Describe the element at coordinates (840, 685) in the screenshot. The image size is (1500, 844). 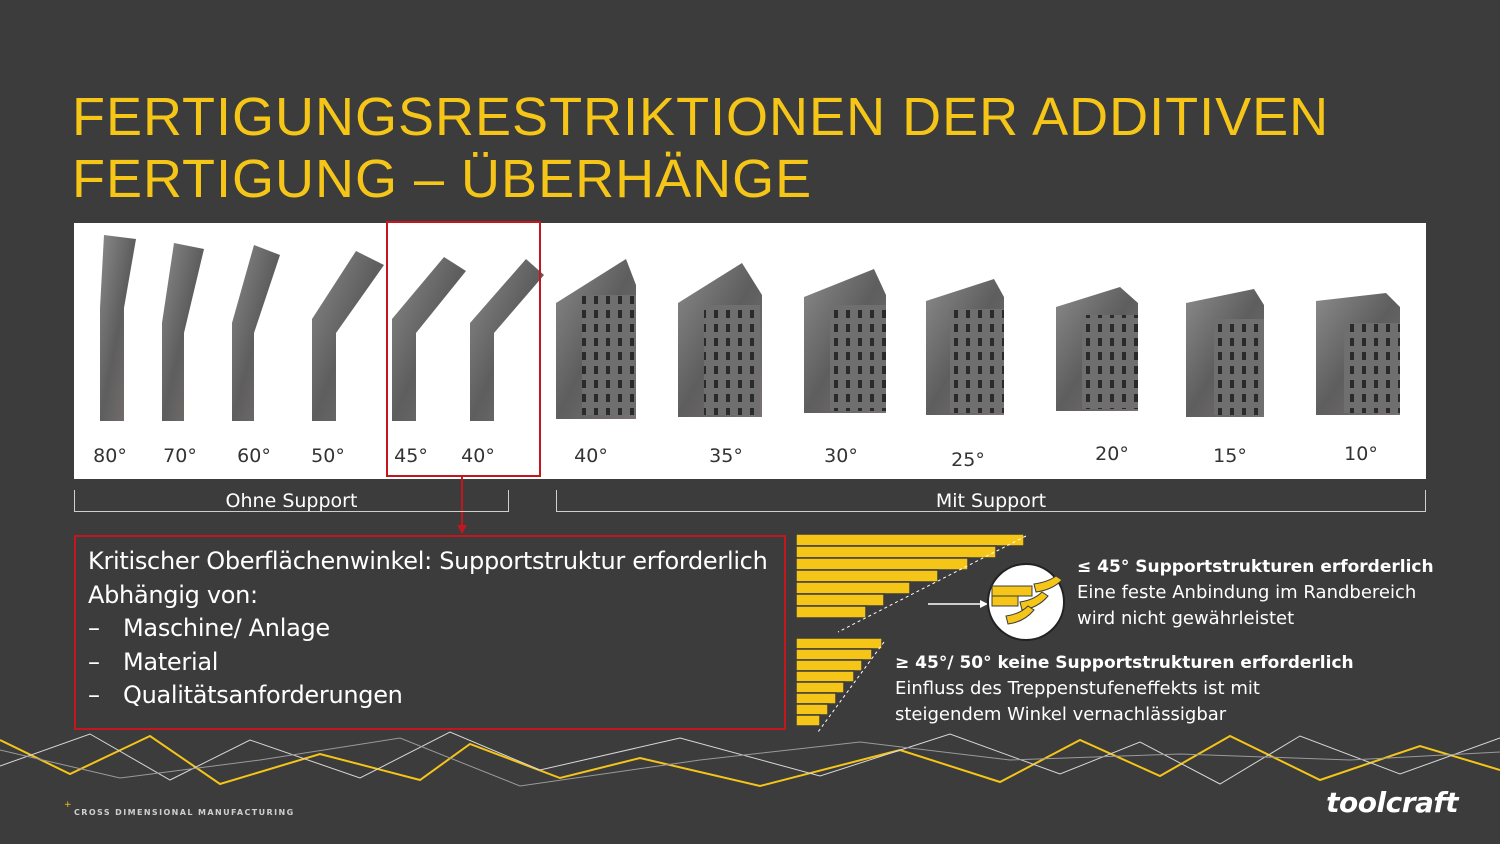
I see `staircase-nosupport-diagram` at that location.